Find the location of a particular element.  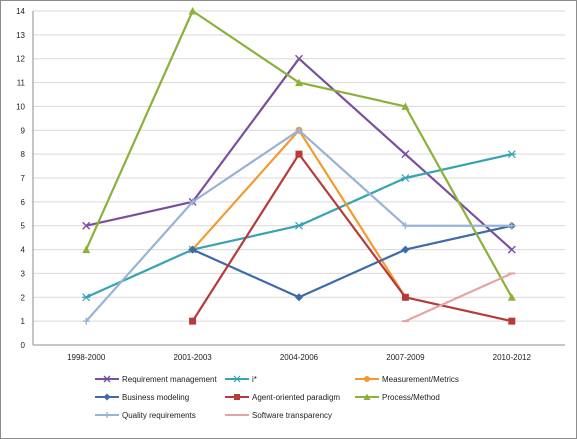

y-tick-label: 4 is located at coordinates (23, 250).